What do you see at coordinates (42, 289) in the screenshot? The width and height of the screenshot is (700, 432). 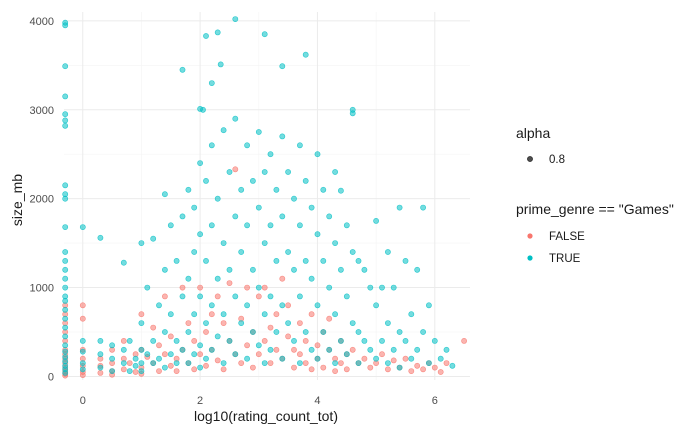 I see `y-tick-label: 1000` at bounding box center [42, 289].